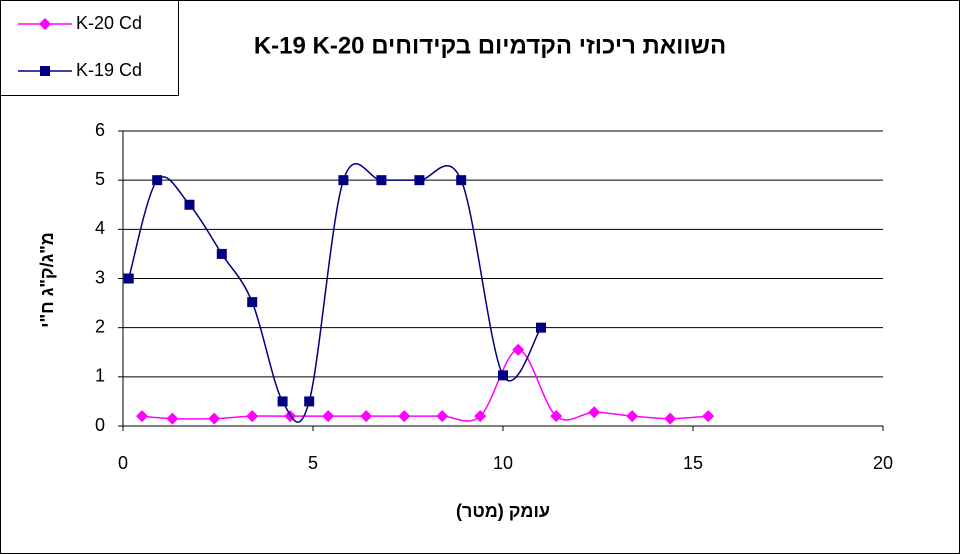 The width and height of the screenshot is (960, 554). What do you see at coordinates (100, 425) in the screenshot?
I see `y-tick-label: 0` at bounding box center [100, 425].